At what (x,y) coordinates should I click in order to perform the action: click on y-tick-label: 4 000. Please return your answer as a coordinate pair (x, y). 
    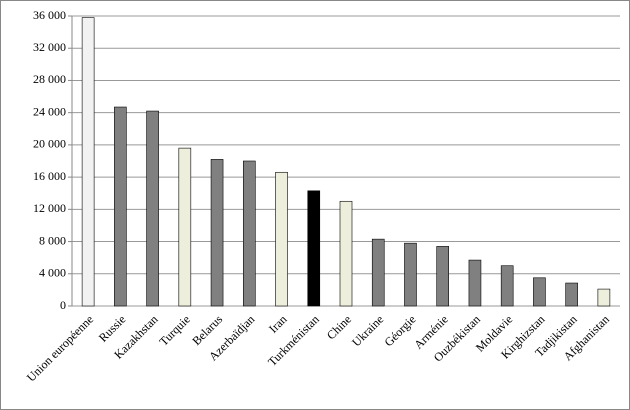
    Looking at the image, I should click on (52, 273).